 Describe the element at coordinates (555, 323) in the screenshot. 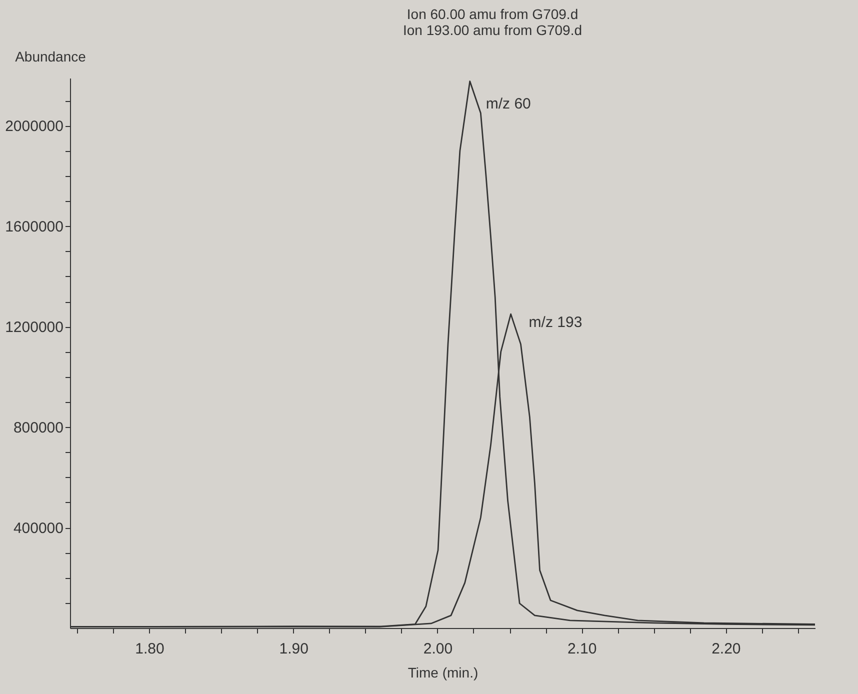

I see `series-label: m/z 193` at that location.